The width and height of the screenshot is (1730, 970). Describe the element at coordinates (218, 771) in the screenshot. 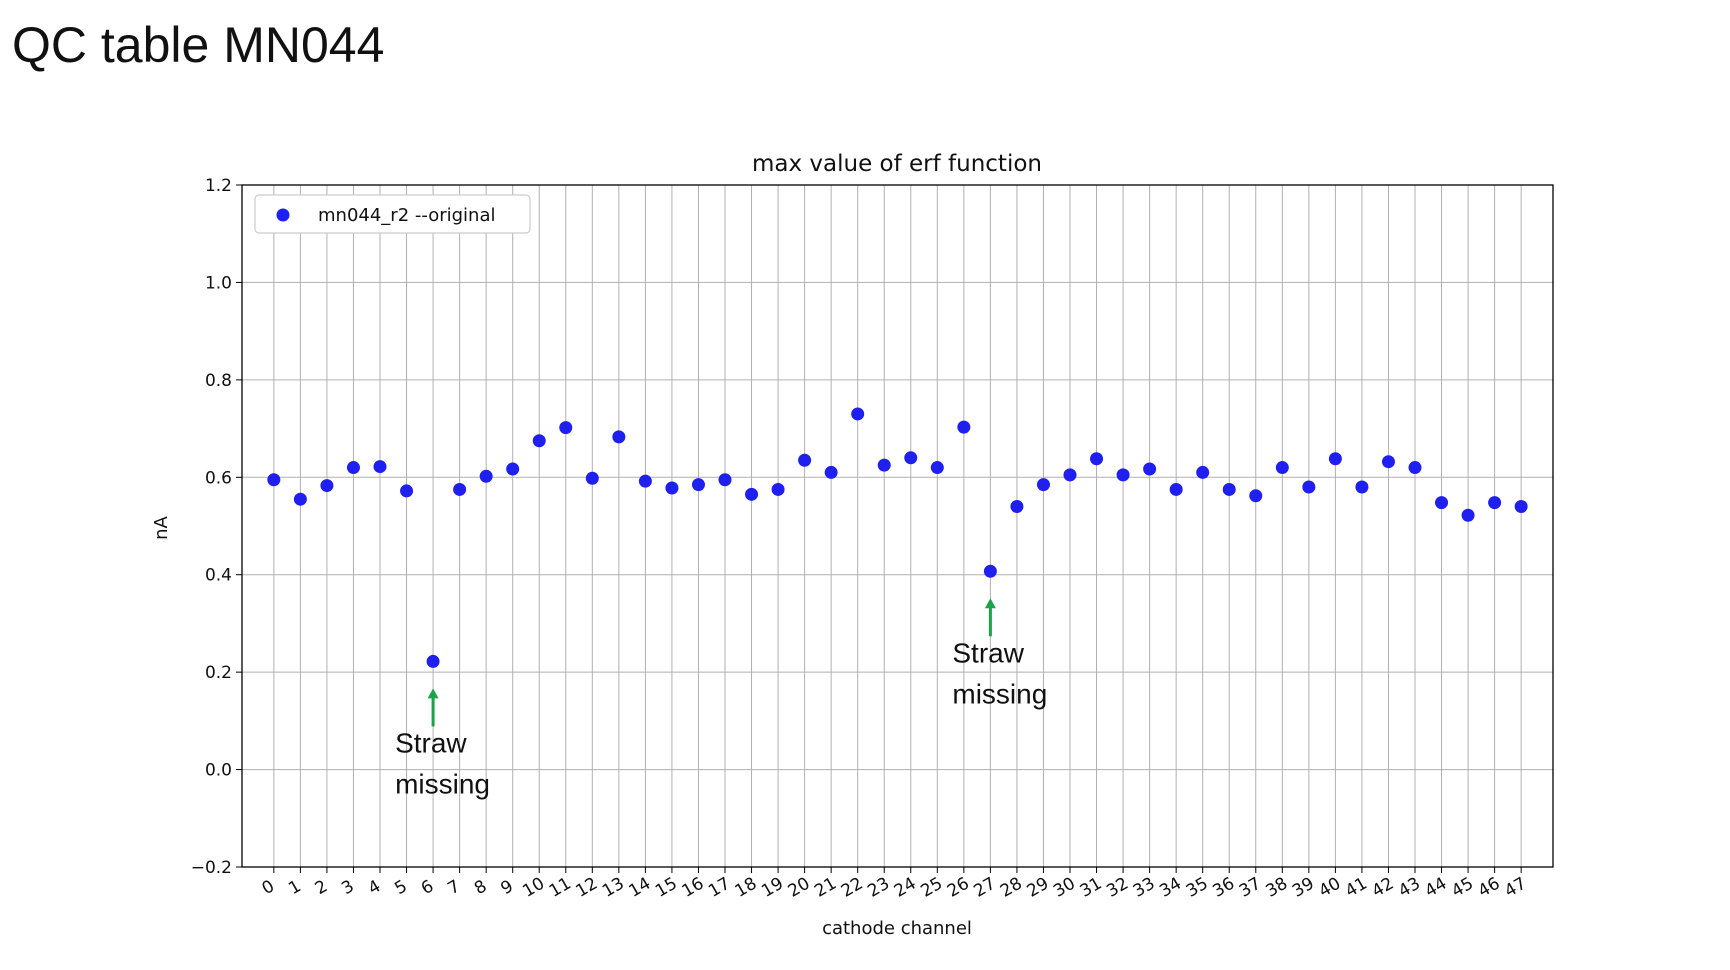

I see `y-tick-label: 0.0` at that location.